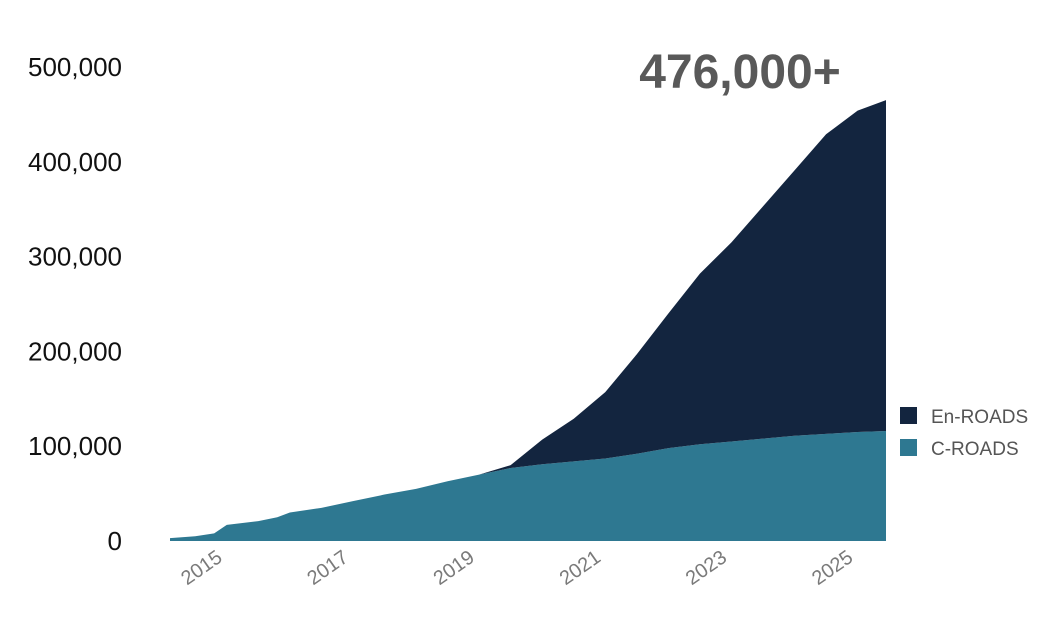  What do you see at coordinates (75, 257) in the screenshot?
I see `y-tick-label: 300,000` at bounding box center [75, 257].